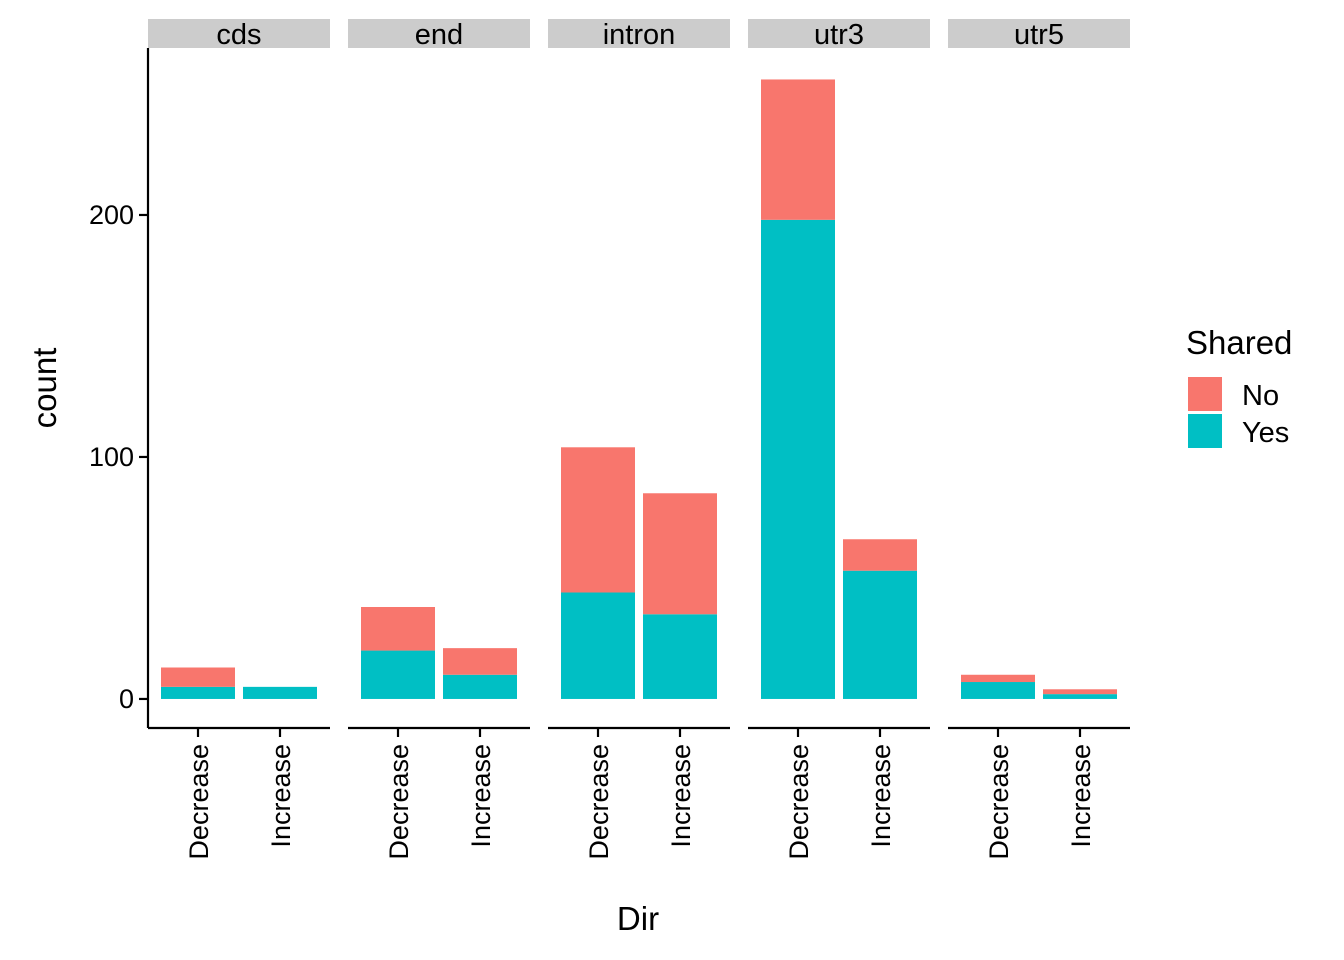  What do you see at coordinates (439, 439) in the screenshot?
I see `facet-panel-end: end Decrease Increase` at bounding box center [439, 439].